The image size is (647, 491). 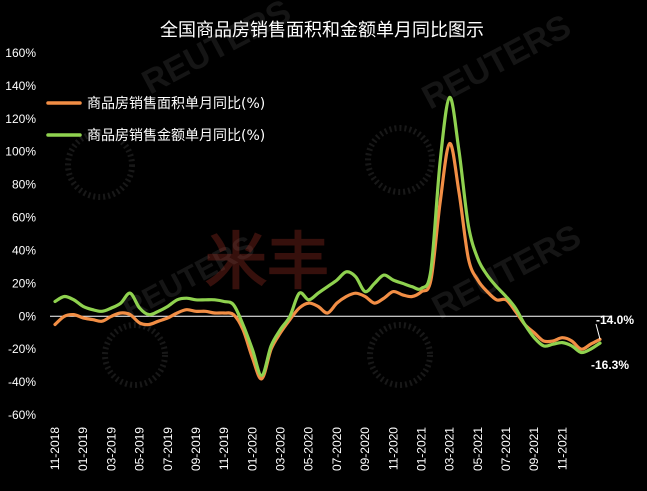 What do you see at coordinates (562, 448) in the screenshot?
I see `x-tick-label: 11-2021` at bounding box center [562, 448].